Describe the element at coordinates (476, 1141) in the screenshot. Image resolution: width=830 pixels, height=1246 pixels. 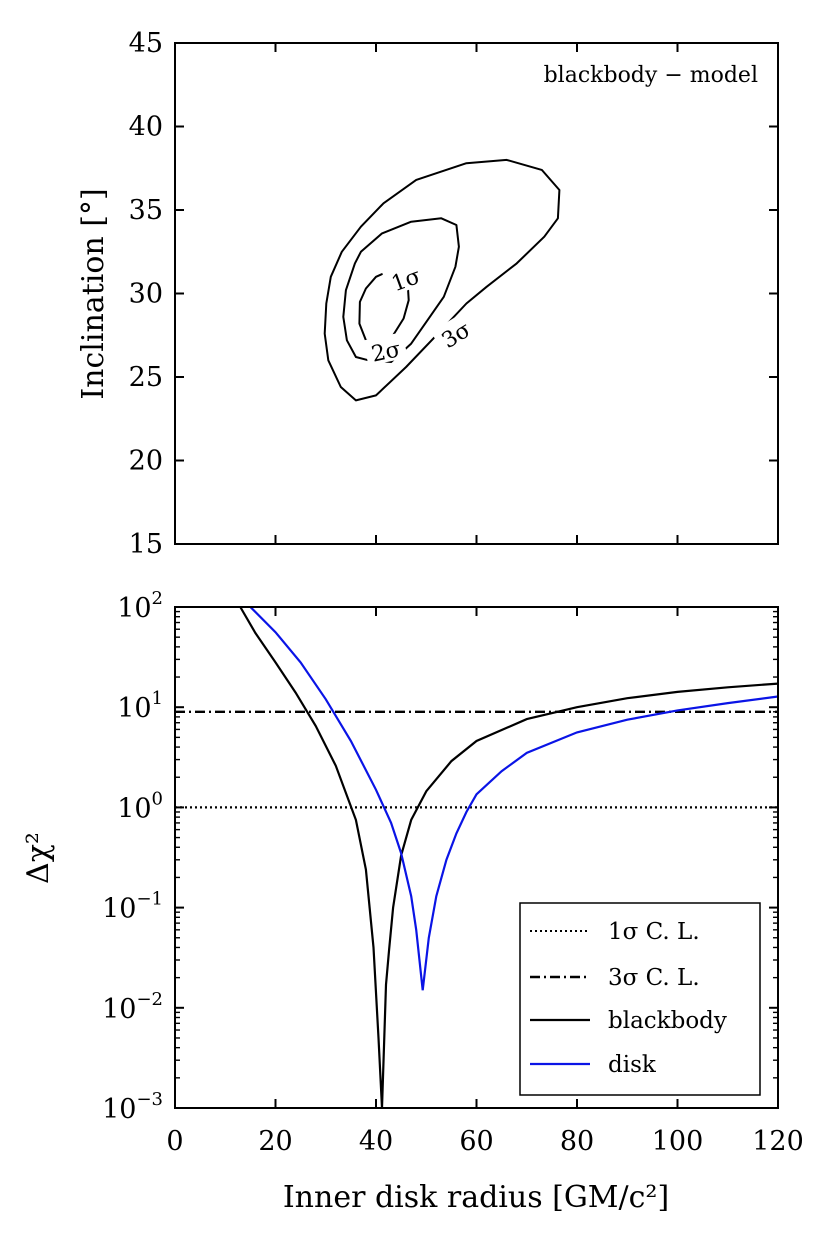
I see `xtick-label: 60` at that location.